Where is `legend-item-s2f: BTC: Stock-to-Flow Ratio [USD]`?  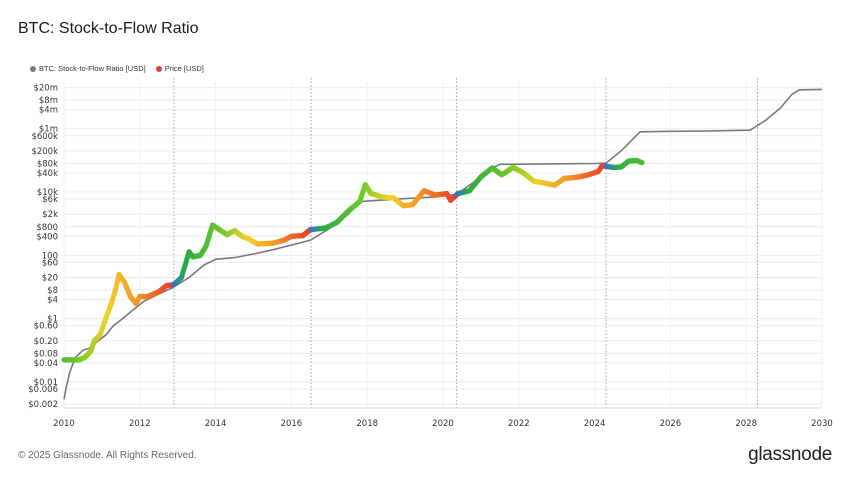
legend-item-s2f: BTC: Stock-to-Flow Ratio [USD] is located at coordinates (88, 68).